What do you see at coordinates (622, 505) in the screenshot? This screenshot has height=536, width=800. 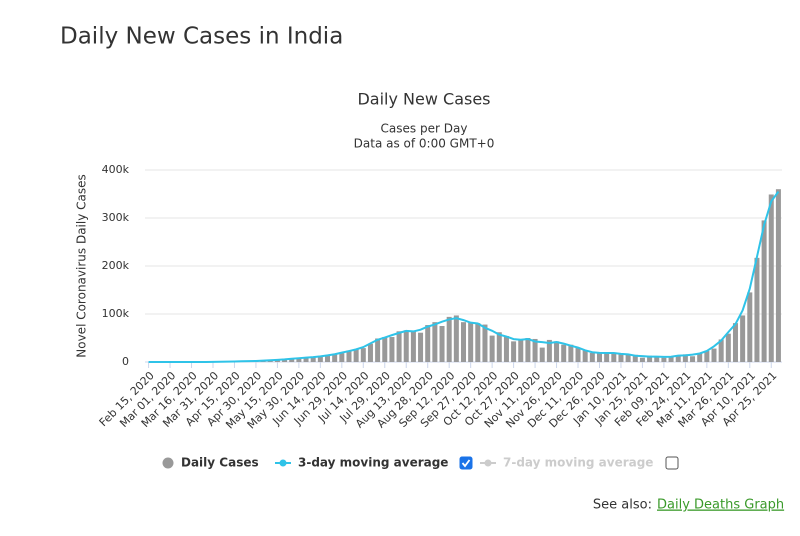 I see `see-also-prefix: See also:` at bounding box center [622, 505].